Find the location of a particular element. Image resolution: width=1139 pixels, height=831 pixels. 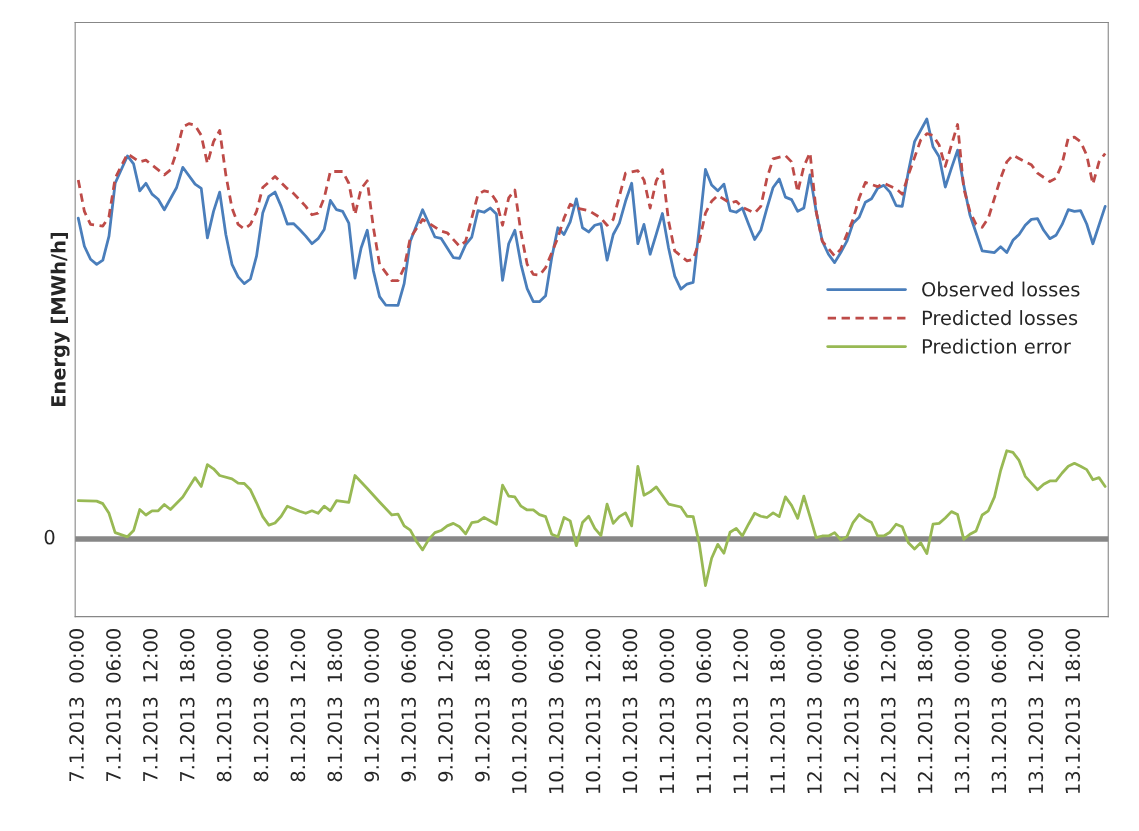

ref-line-label: 0 is located at coordinates (49, 537).